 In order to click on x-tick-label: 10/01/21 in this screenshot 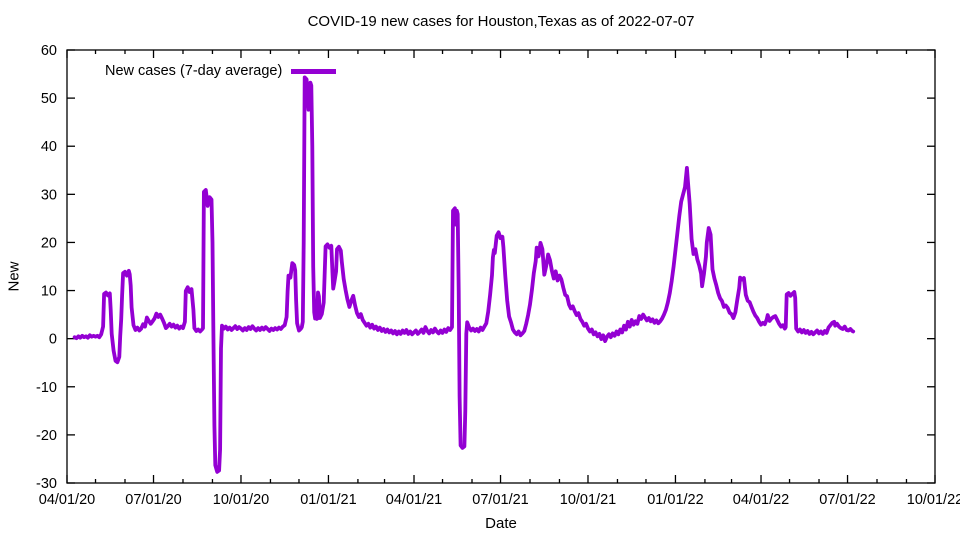, I will do `click(588, 500)`.